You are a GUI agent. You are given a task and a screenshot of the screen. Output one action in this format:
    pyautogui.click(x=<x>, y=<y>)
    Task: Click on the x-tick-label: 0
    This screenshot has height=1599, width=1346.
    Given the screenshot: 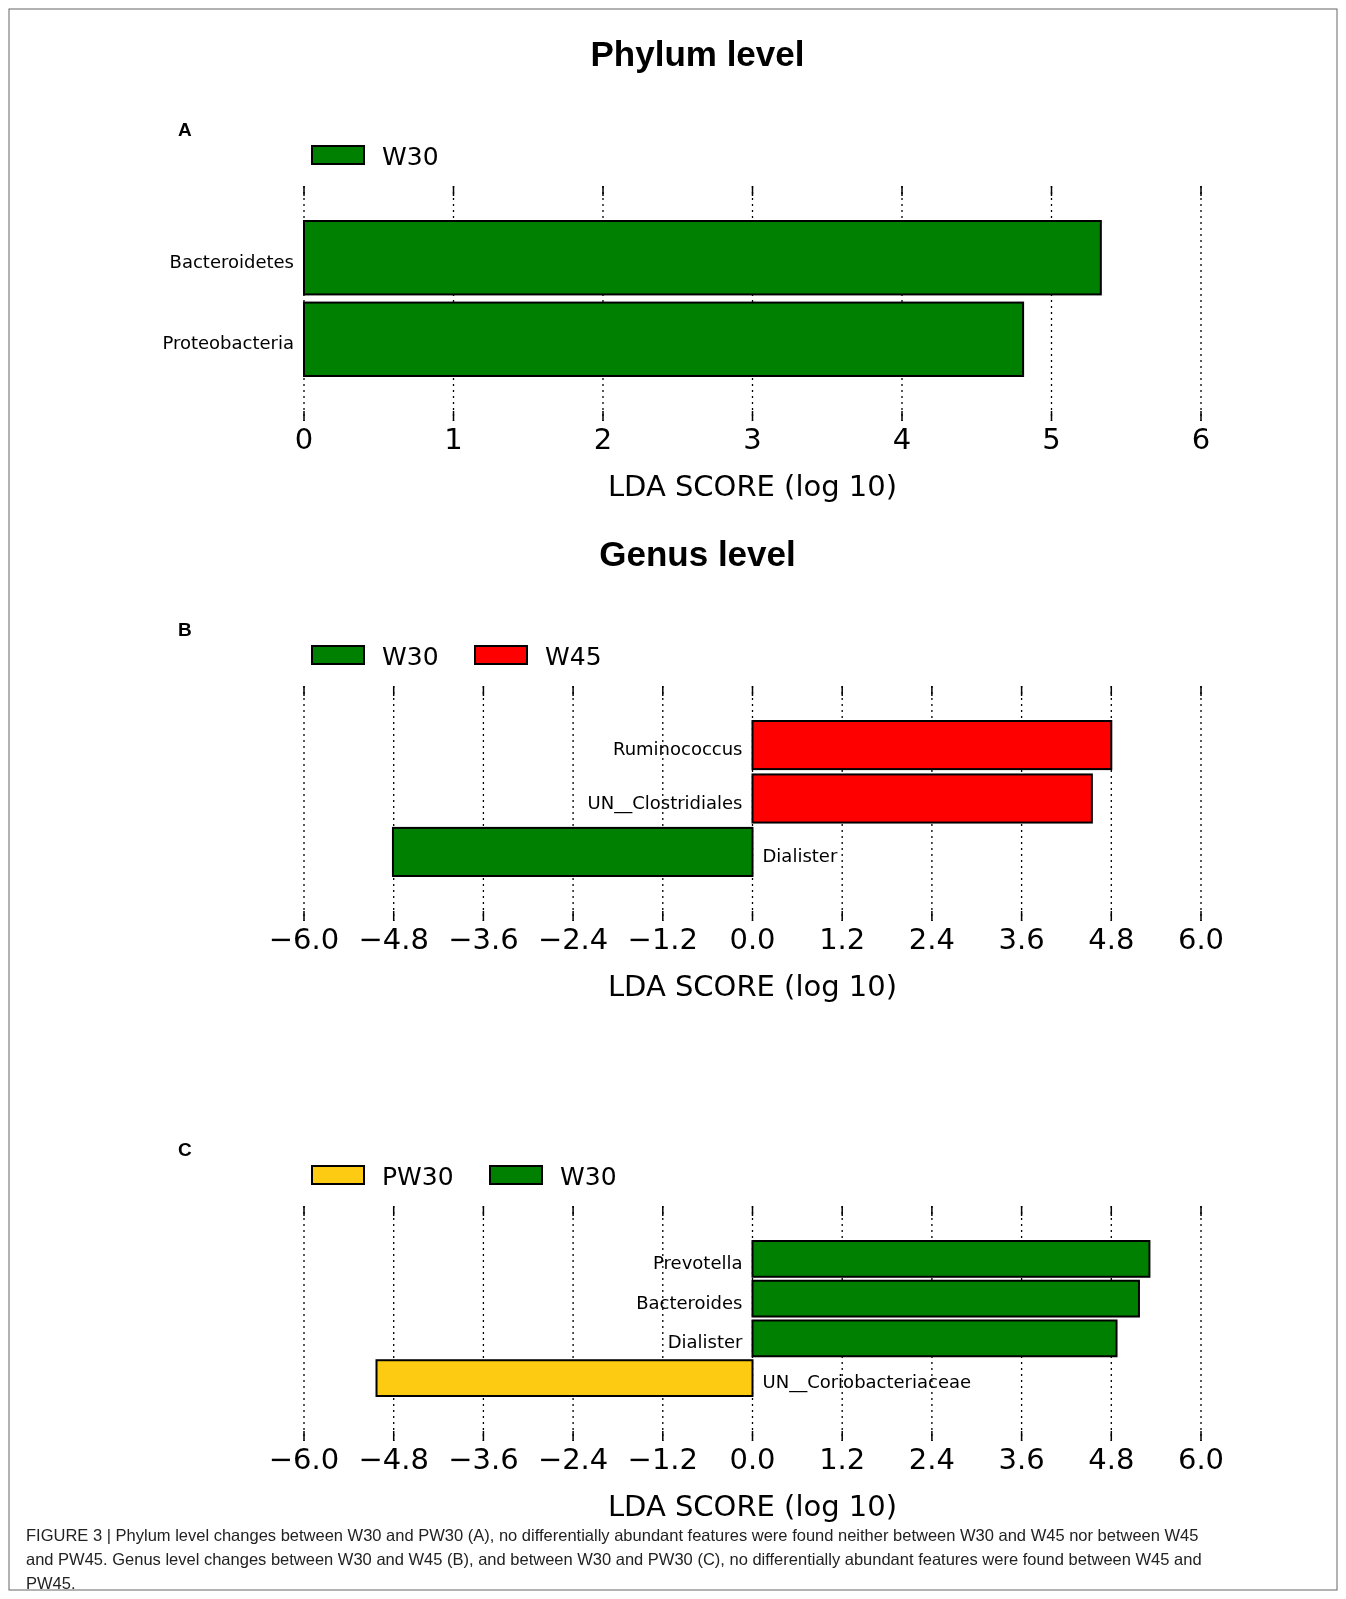 What is the action you would take?
    pyautogui.click(x=304, y=439)
    